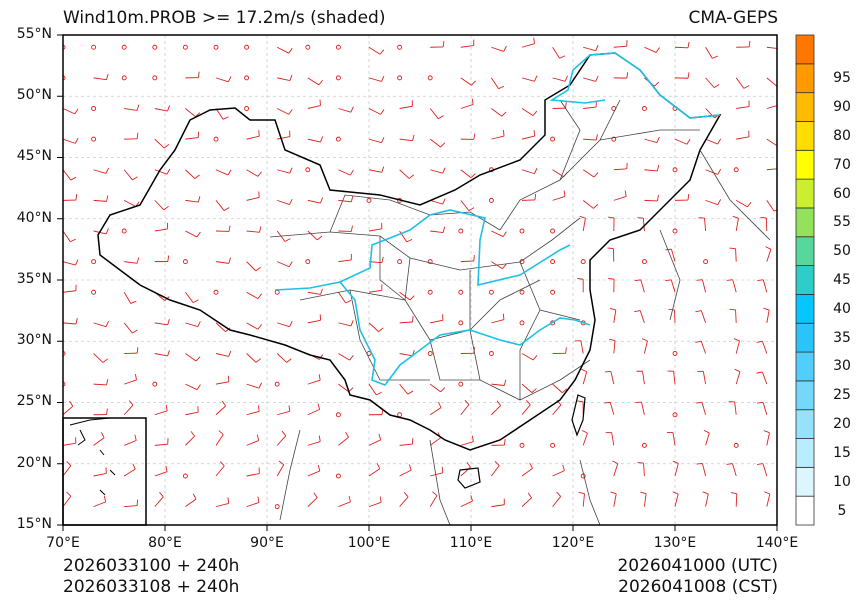 This screenshot has height=610, width=860. Describe the element at coordinates (842, 193) in the screenshot. I see `colorbar-level: 60` at that location.